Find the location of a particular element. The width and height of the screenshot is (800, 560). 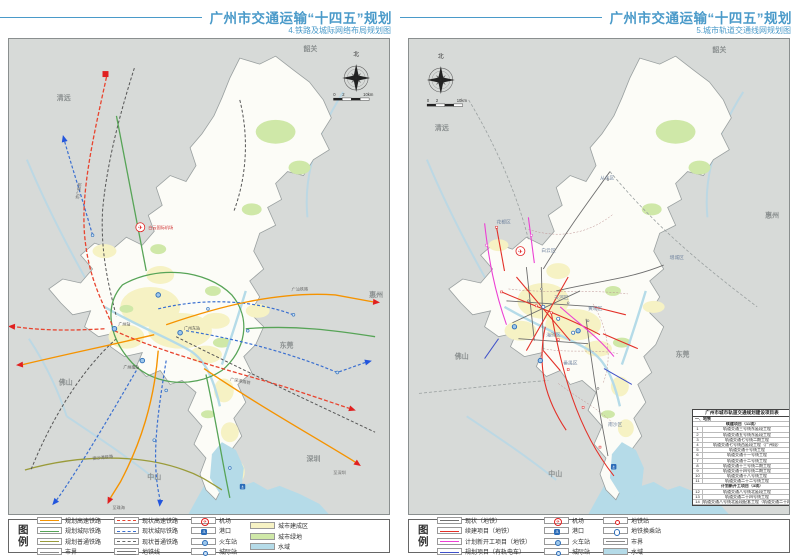

tram-planned-lines is located at coordinates (558, 361).